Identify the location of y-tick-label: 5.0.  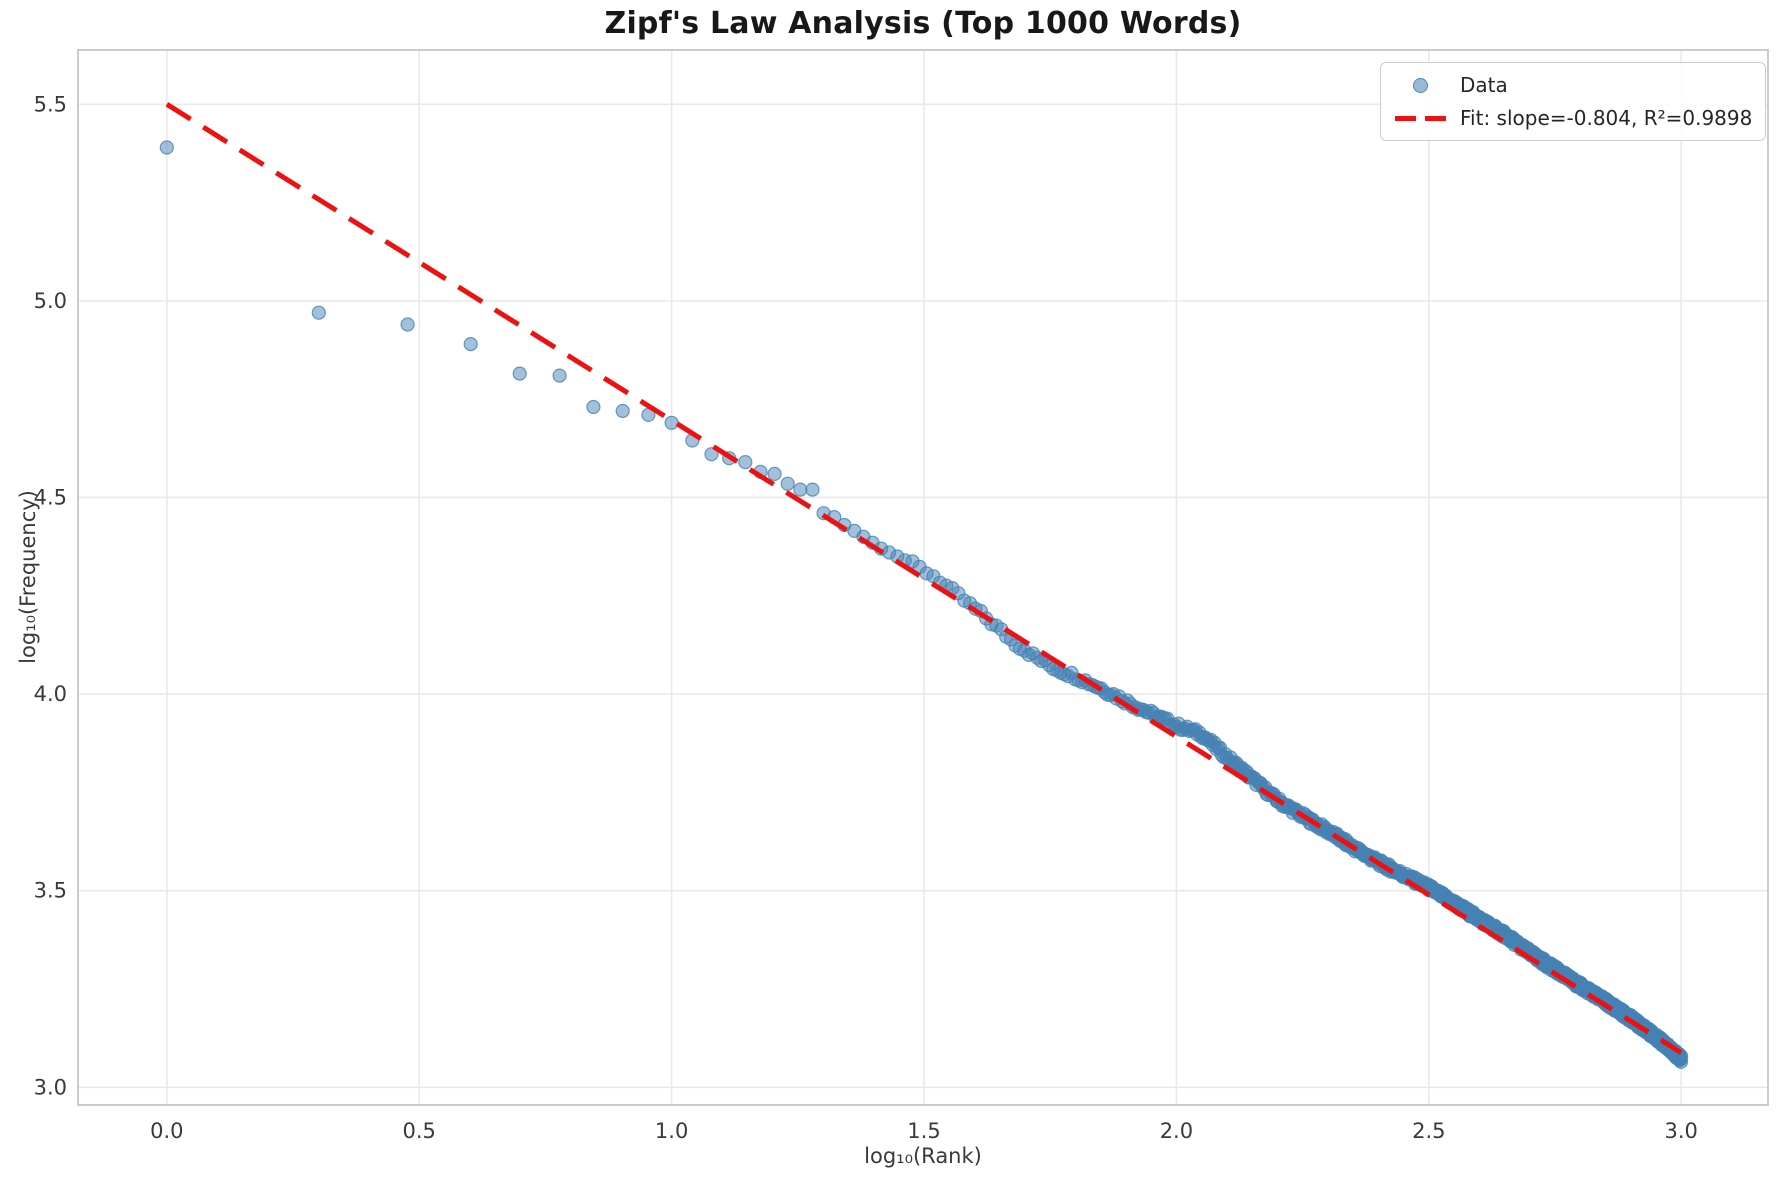
(50, 301).